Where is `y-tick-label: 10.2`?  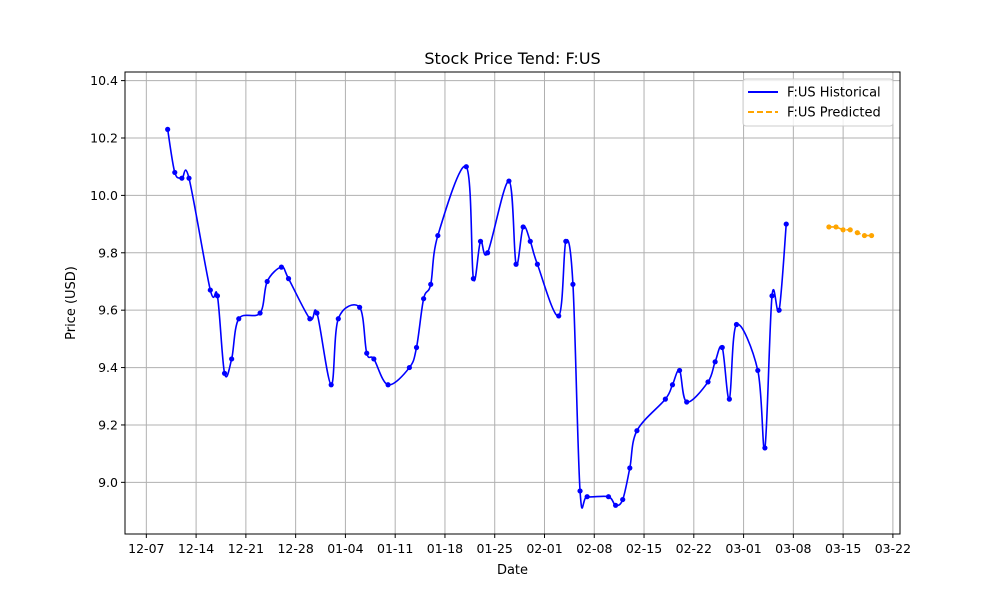
y-tick-label: 10.2 is located at coordinates (104, 138).